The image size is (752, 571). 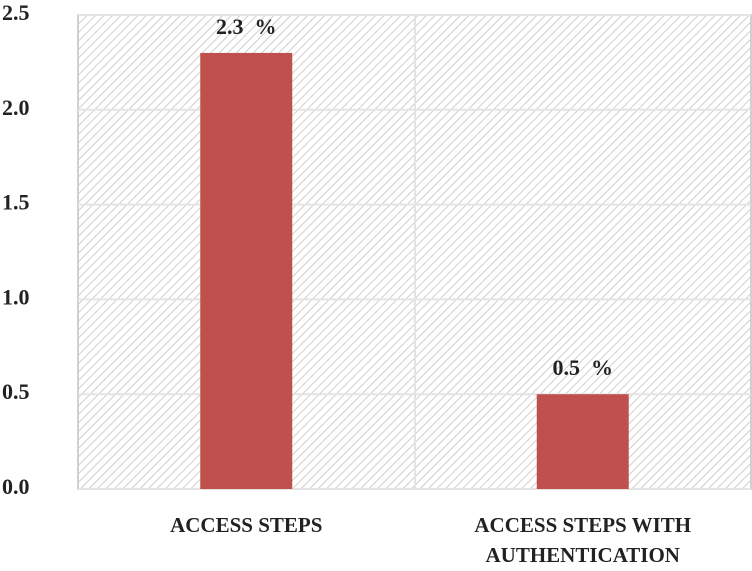 What do you see at coordinates (16, 486) in the screenshot?
I see `y-tick-label: 0.0` at bounding box center [16, 486].